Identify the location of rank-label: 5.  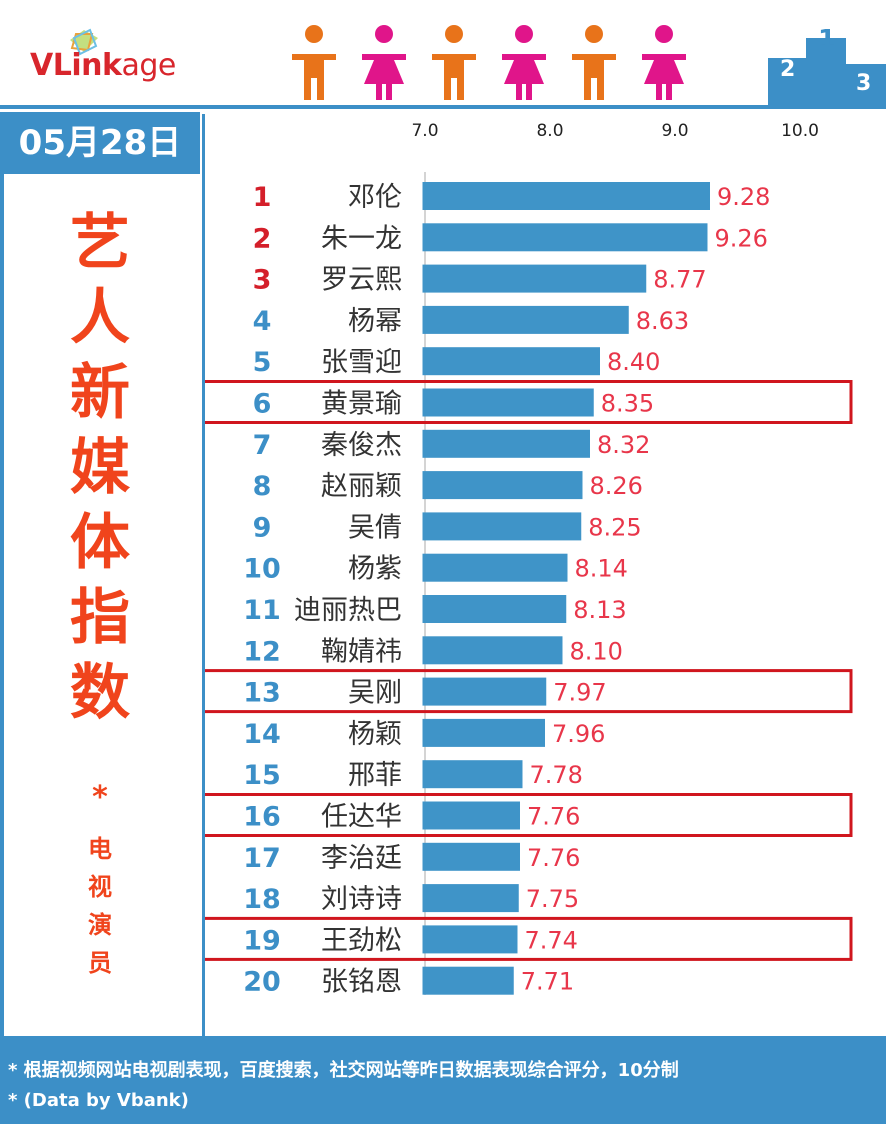
(262, 362).